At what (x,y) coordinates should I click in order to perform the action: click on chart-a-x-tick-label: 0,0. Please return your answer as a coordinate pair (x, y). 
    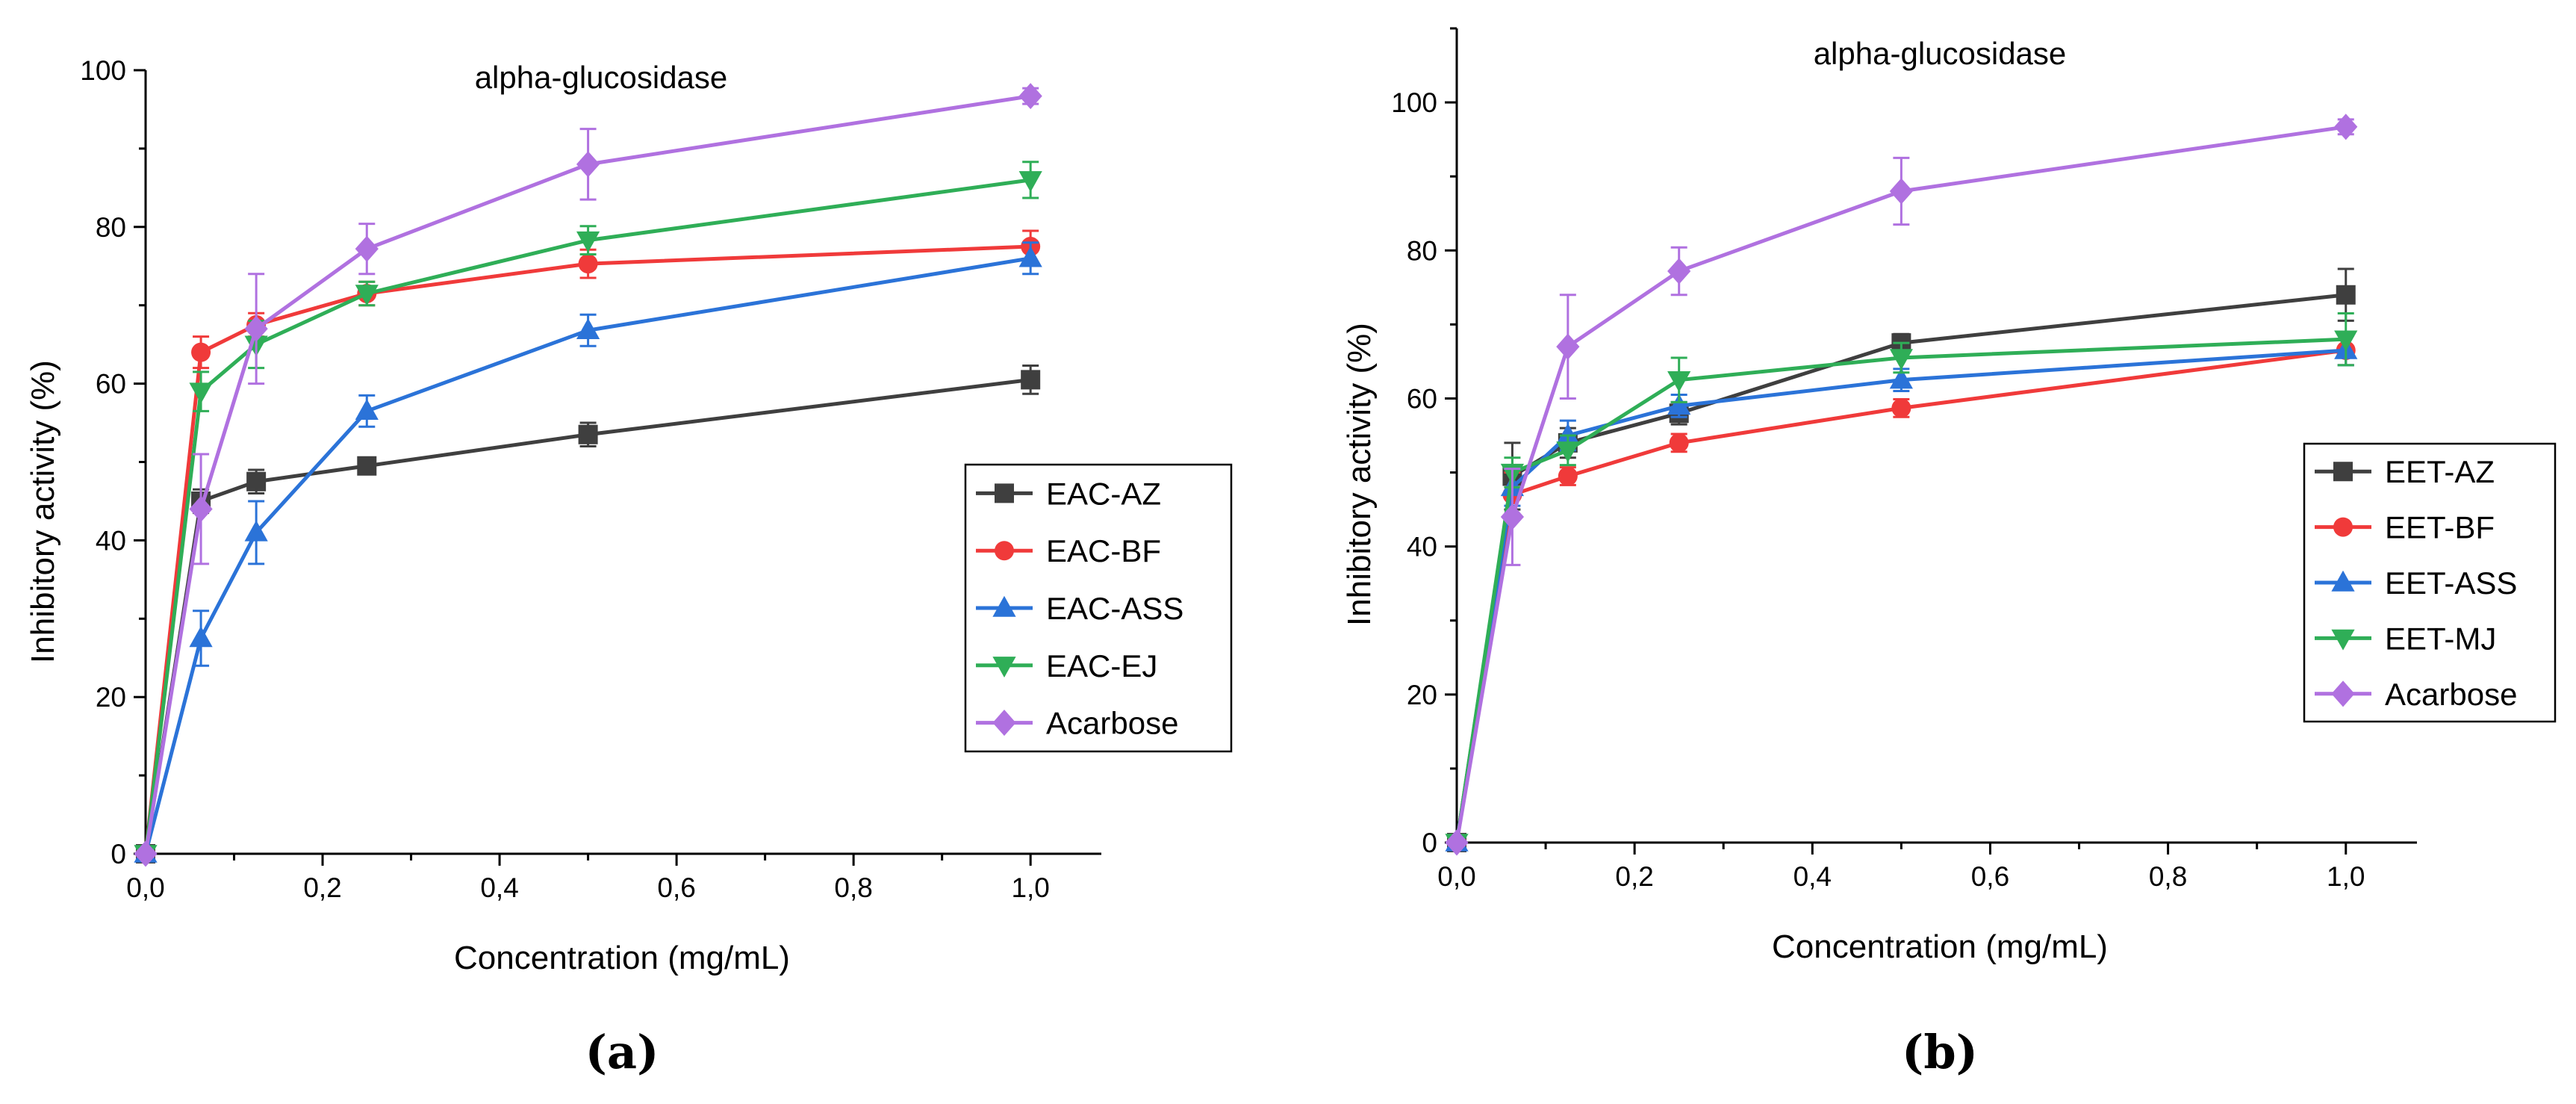
    Looking at the image, I should click on (145, 887).